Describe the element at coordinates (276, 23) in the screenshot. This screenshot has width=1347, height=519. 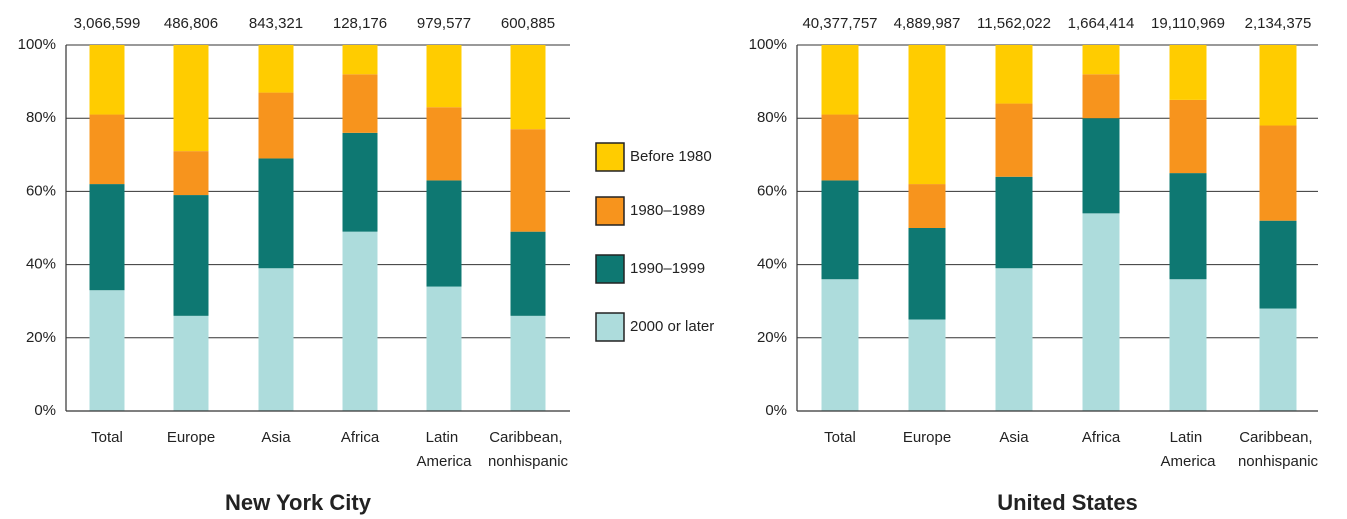
I see `total-label: 843,321` at that location.